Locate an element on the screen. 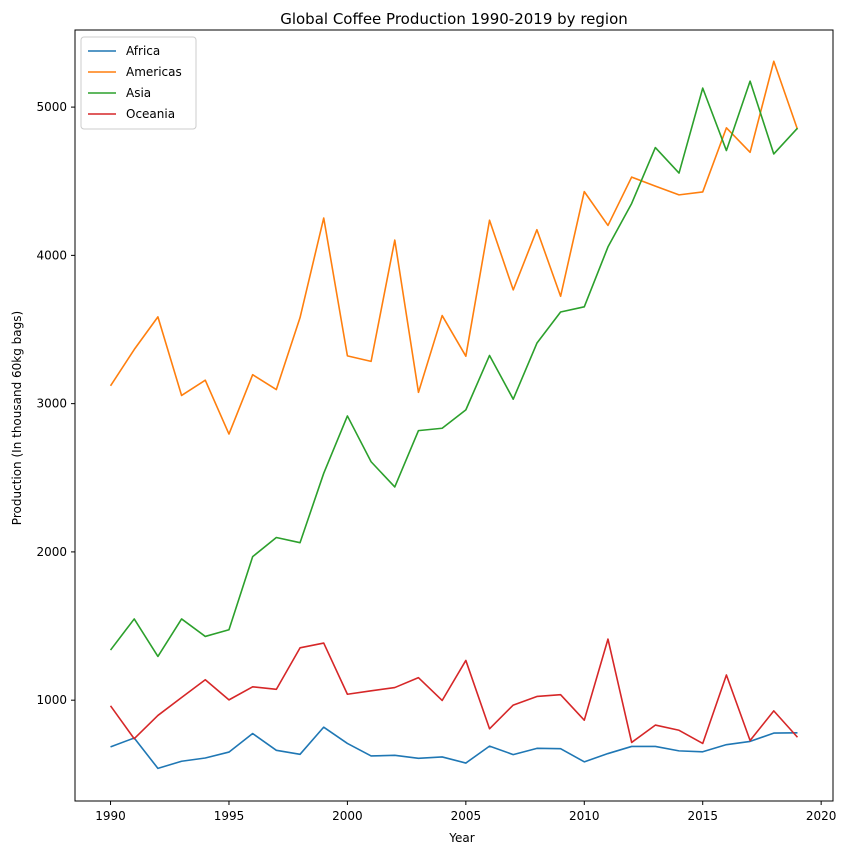  series-line-oceania is located at coordinates (454, 691).